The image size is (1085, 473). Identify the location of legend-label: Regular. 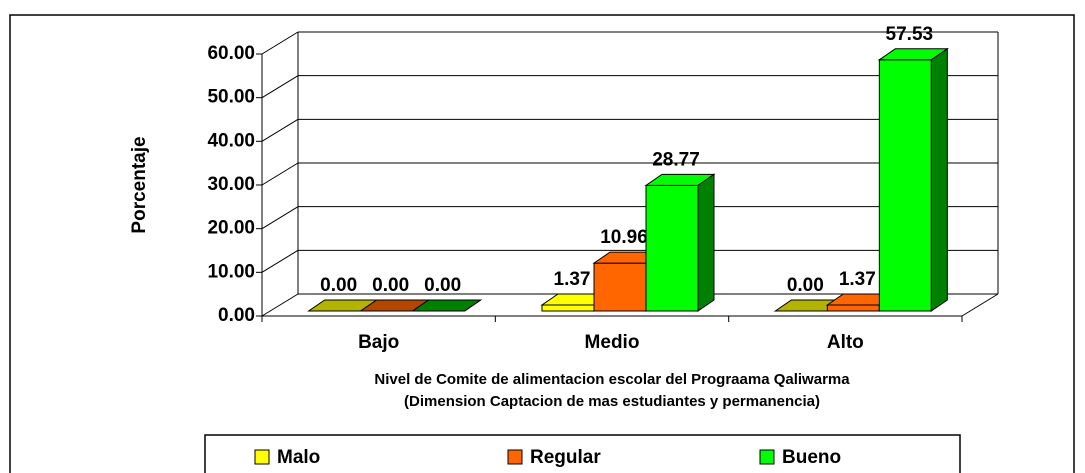
(565, 457).